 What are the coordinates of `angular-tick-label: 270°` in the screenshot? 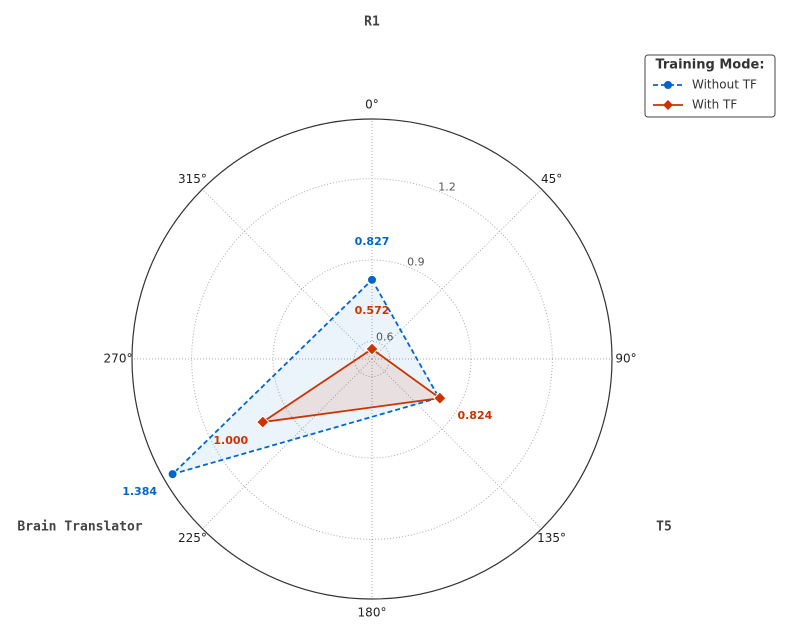 It's located at (118, 359).